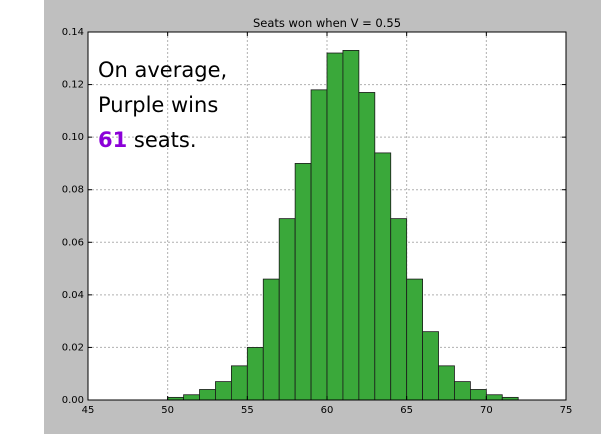  What do you see at coordinates (73, 295) in the screenshot?
I see `y-tick-label: 0.04` at bounding box center [73, 295].